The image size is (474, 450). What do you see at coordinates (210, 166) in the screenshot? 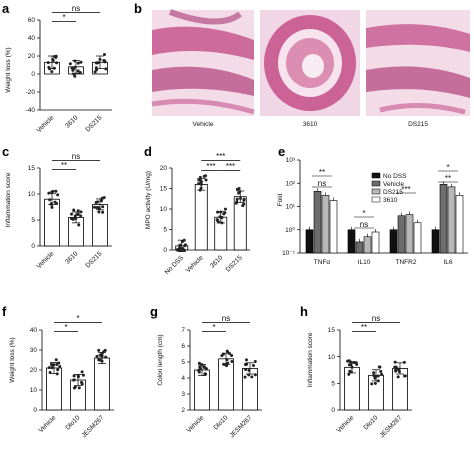
I see `sig-label-d: ***` at bounding box center [210, 166].